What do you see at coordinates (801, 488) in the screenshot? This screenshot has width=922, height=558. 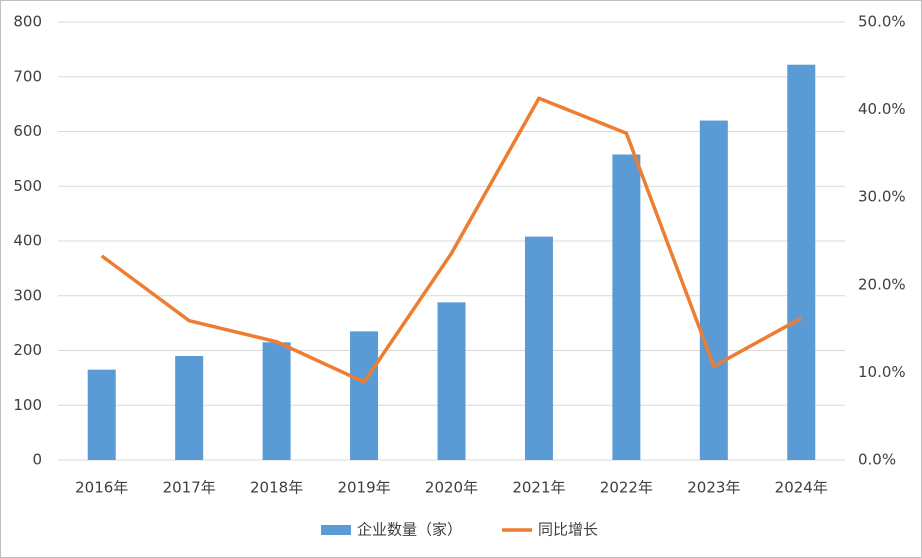 I see `x-tick-label: 2024年` at bounding box center [801, 488].